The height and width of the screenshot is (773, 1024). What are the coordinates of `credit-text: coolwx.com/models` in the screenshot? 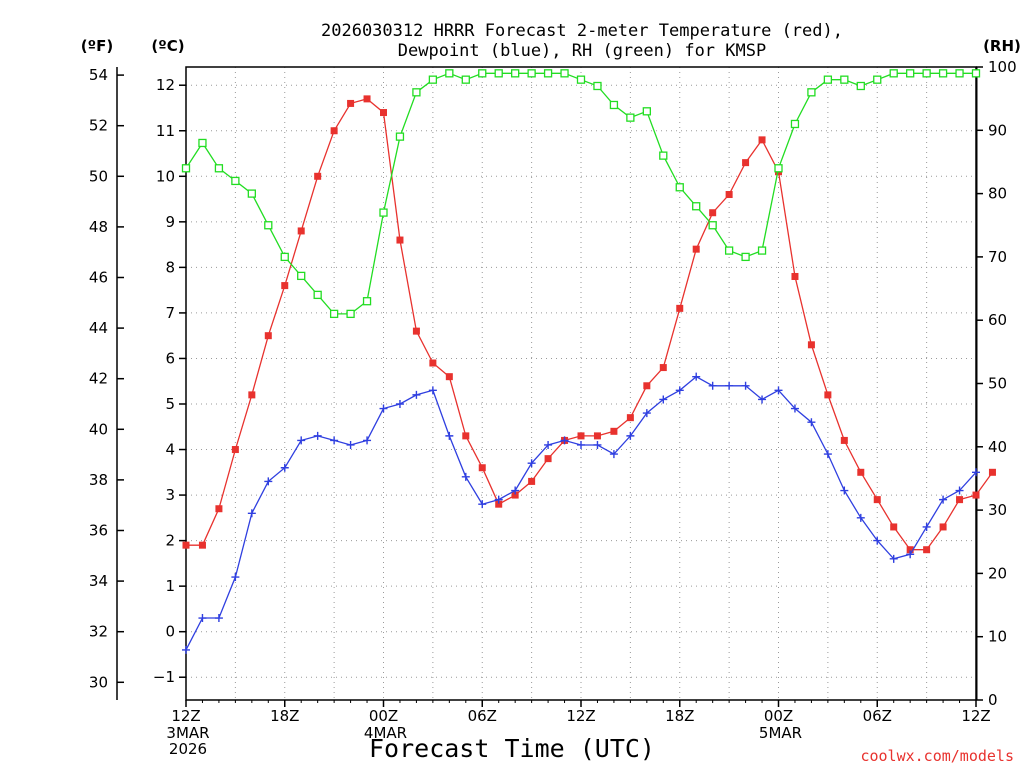 It's located at (937, 756).